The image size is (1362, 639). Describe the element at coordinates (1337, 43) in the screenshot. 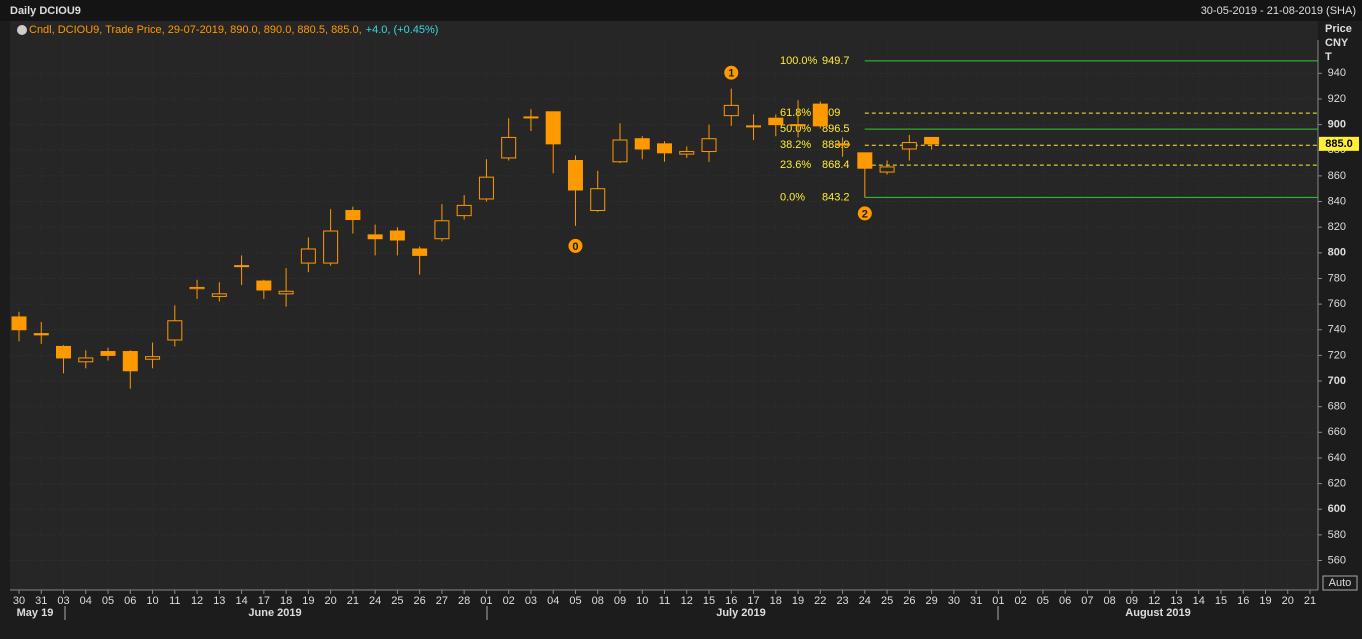

I see `axis-title: CNY` at that location.